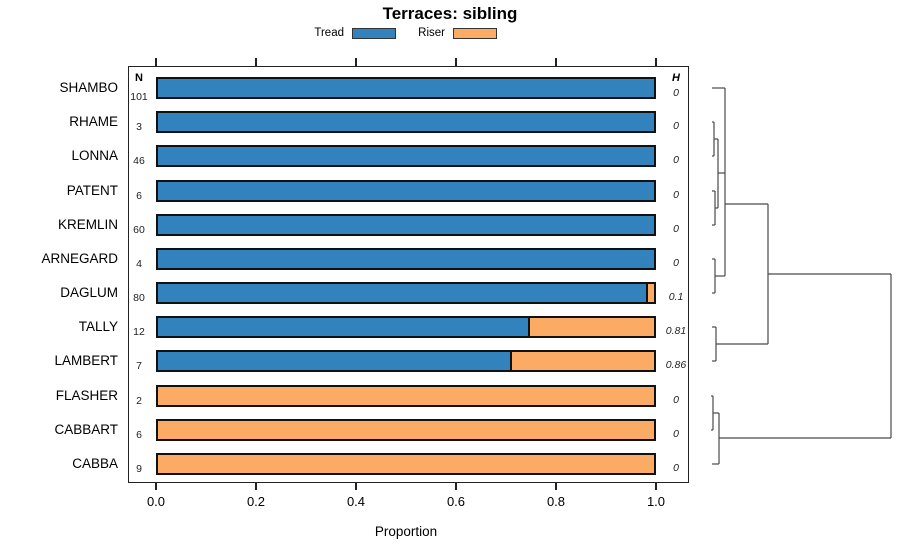 The image size is (900, 560). What do you see at coordinates (676, 365) in the screenshot?
I see `h-value: 0.86` at bounding box center [676, 365].